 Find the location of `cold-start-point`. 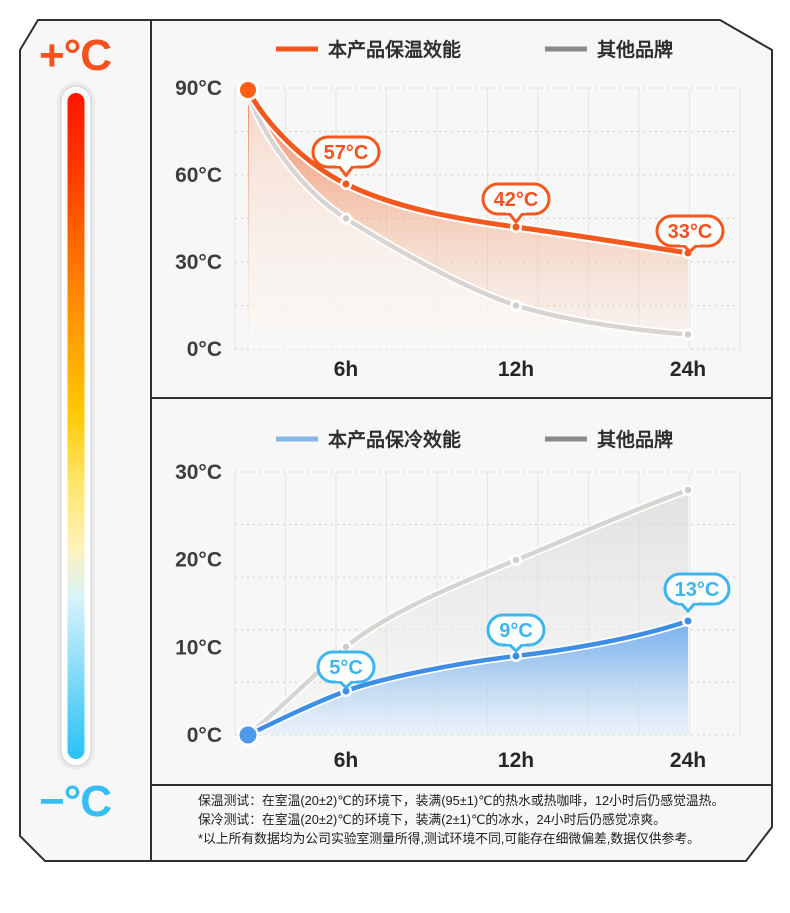

cold-start-point is located at coordinates (248, 735).